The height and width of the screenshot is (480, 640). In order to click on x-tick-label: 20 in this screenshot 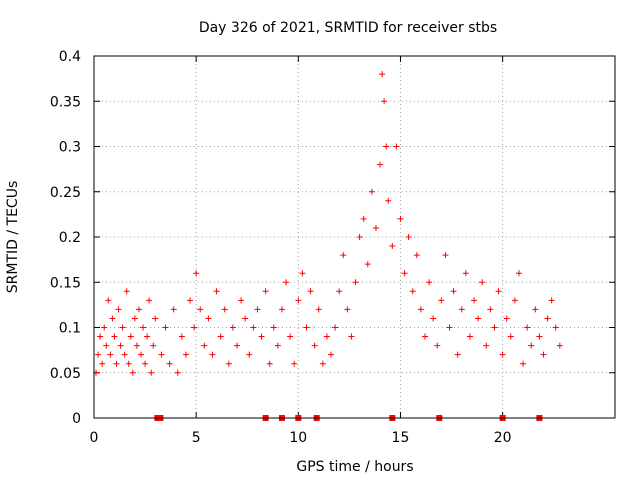, I will do `click(503, 438)`.